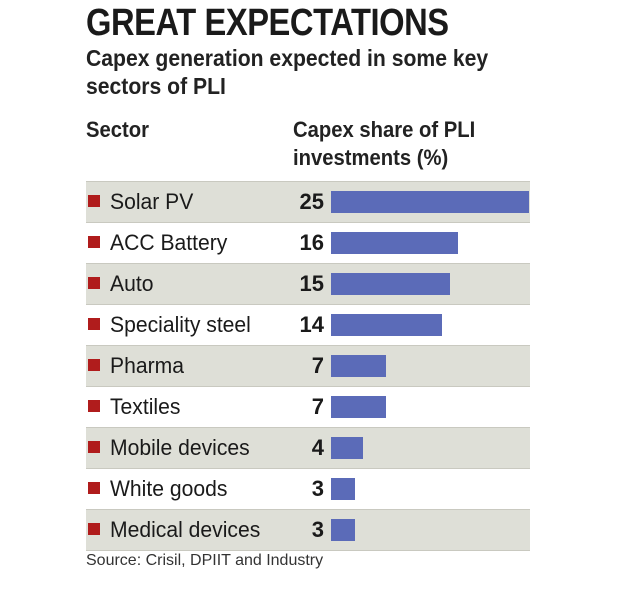 Image resolution: width=620 pixels, height=589 pixels. Describe the element at coordinates (384, 143) in the screenshot. I see `capex-column-header: Capex share of PLI investments (%)` at that location.